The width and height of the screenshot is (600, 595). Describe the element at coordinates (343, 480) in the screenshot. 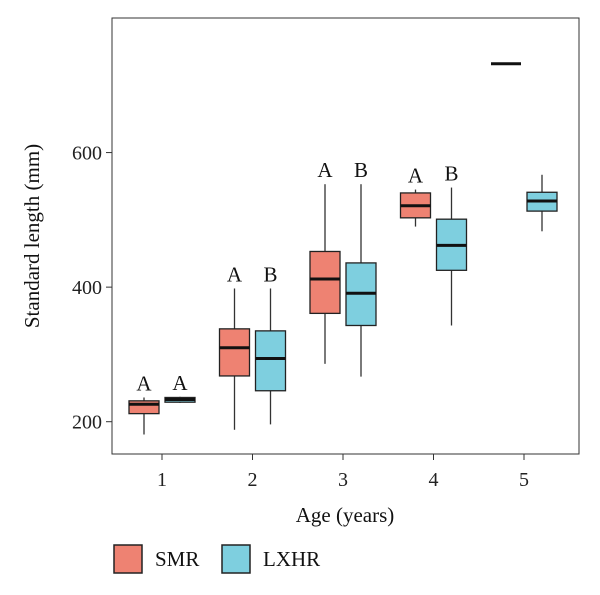

I see `x-tick-label: 3` at that location.